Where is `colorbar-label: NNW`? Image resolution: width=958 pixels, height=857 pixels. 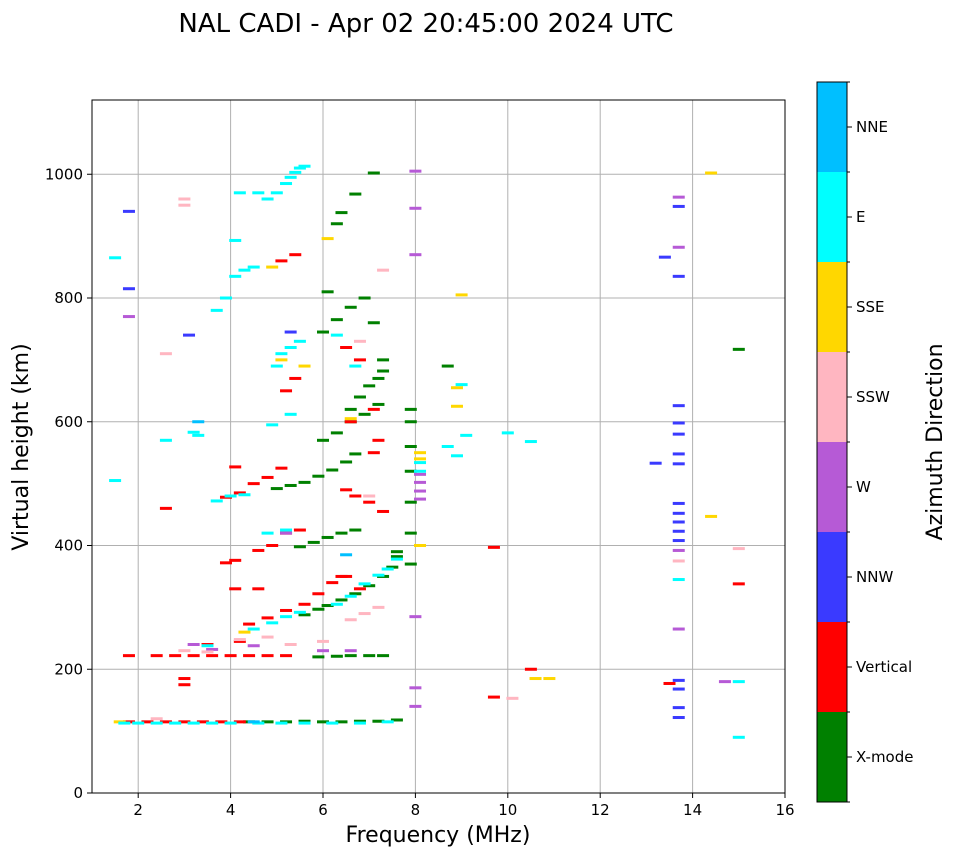
colorbar-label: NNW is located at coordinates (874, 577).